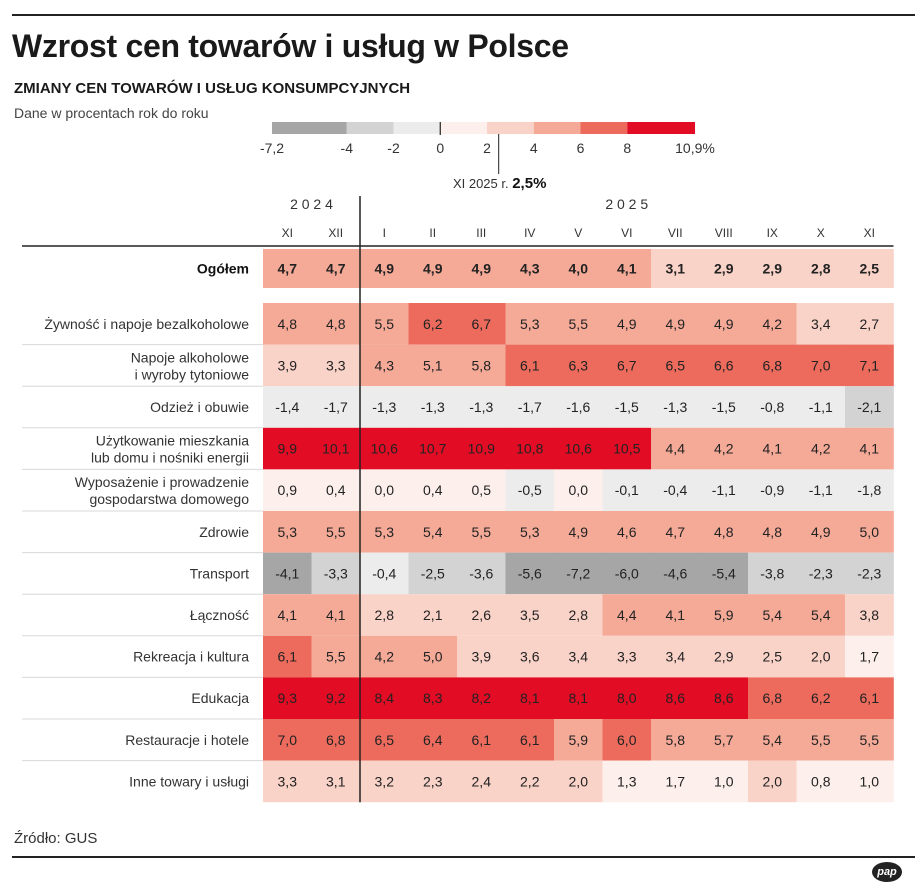  What do you see at coordinates (433, 657) in the screenshot?
I see `cell-value: 5,0` at bounding box center [433, 657].